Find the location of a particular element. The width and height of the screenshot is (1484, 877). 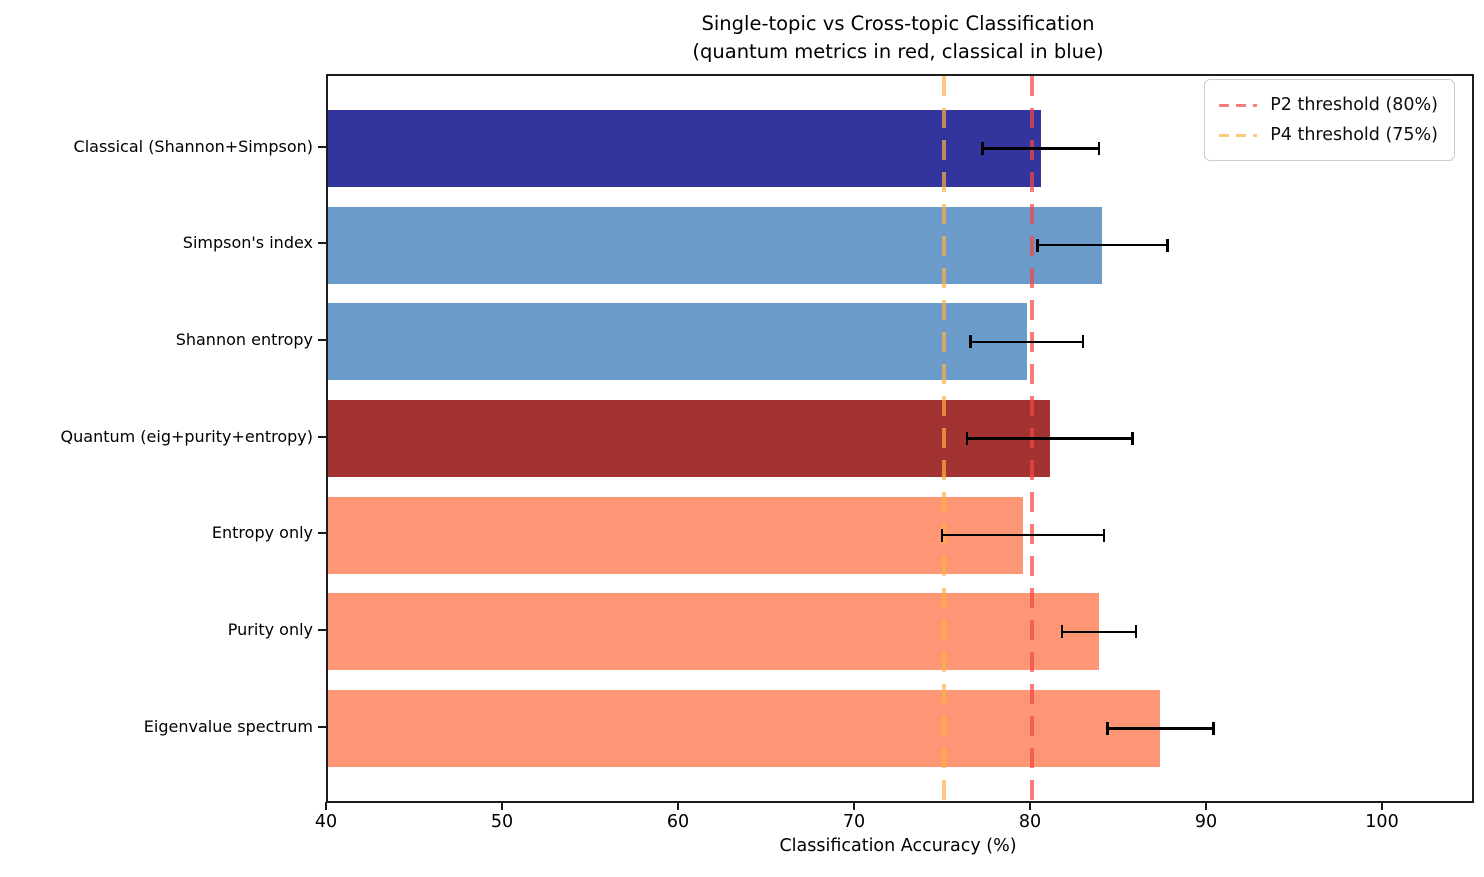

error-bar-eigenvalue-spectrum is located at coordinates (1160, 728).